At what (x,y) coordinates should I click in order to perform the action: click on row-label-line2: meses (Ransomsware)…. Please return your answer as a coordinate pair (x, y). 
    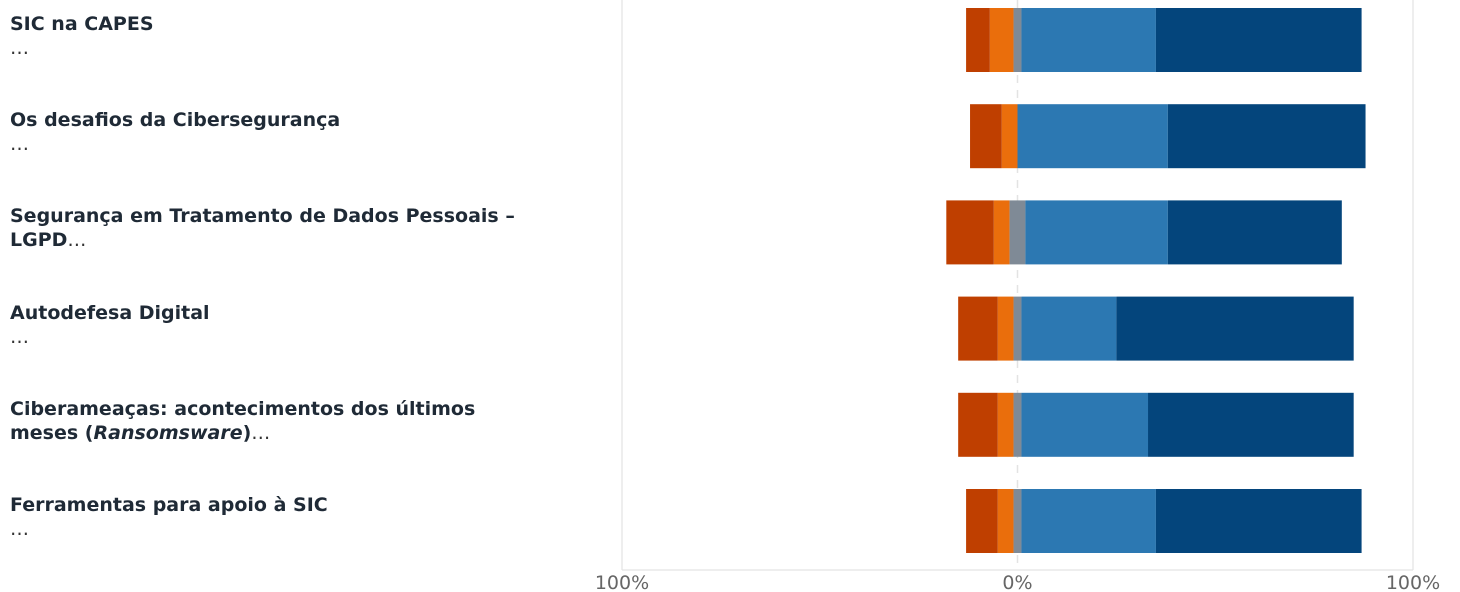
    Looking at the image, I should click on (305, 433).